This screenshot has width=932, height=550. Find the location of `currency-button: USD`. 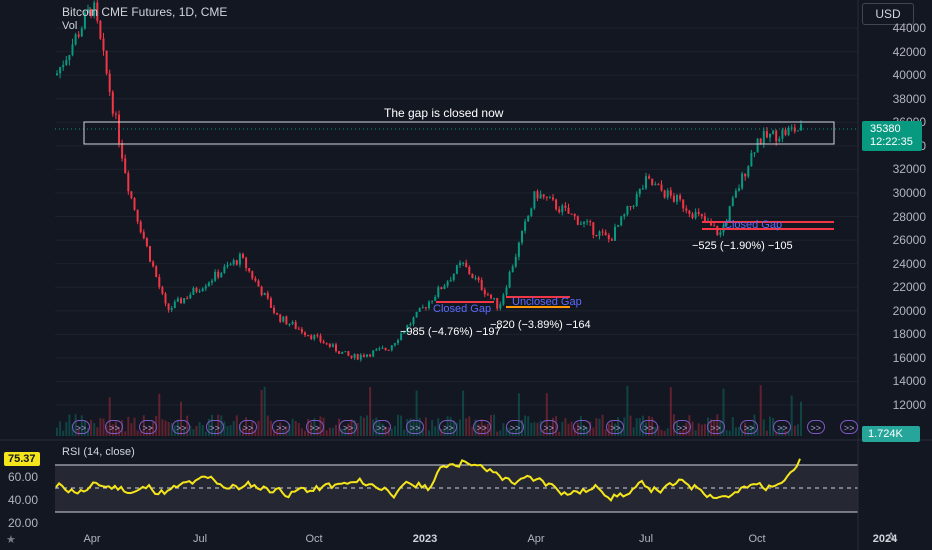

currency-button: USD is located at coordinates (888, 14).